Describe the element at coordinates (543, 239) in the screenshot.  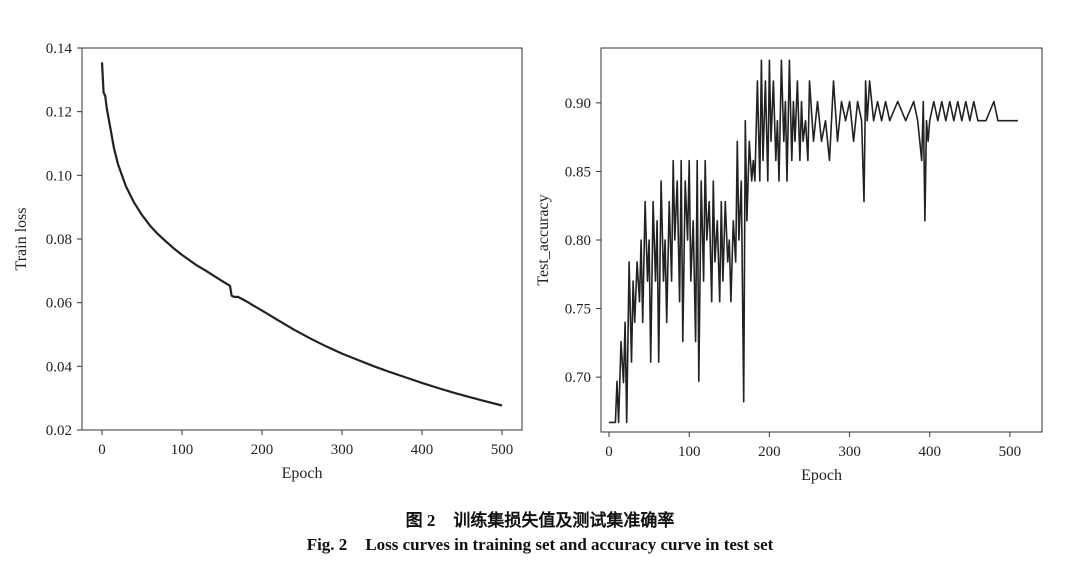
I see `accuracy-y-axis-label: Test_accuracy` at that location.